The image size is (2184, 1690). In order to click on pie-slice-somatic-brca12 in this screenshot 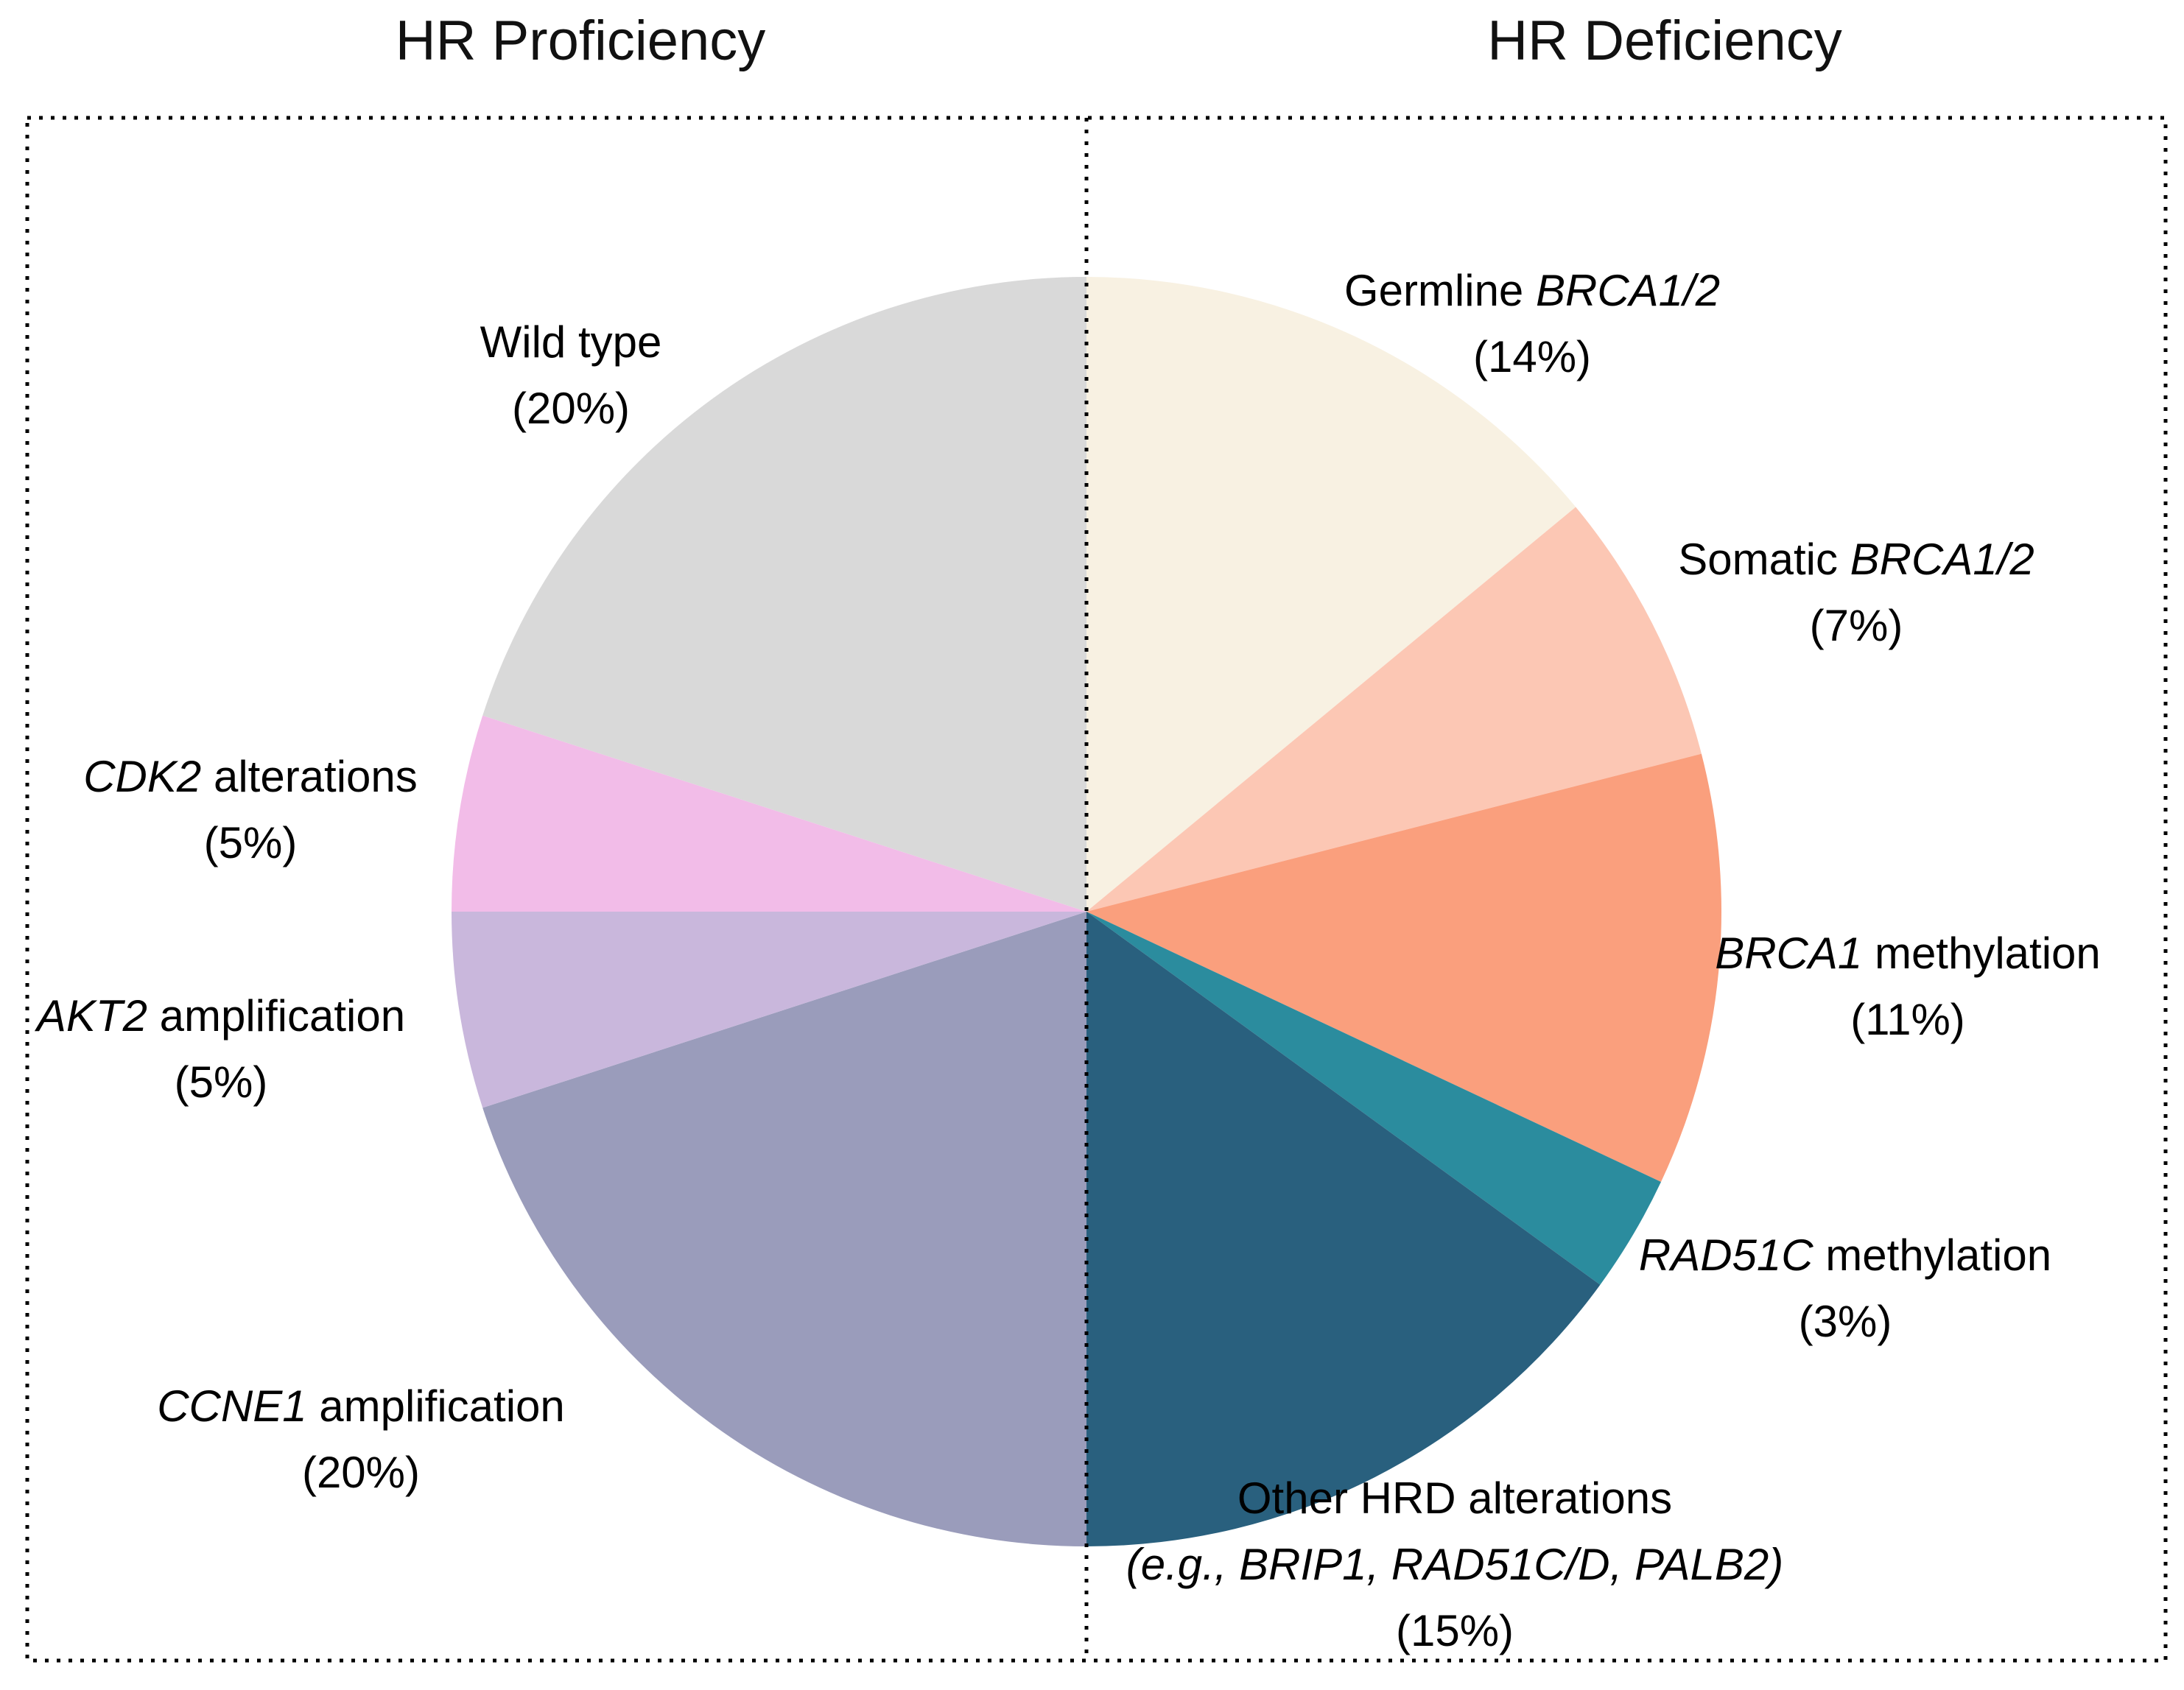, I will do `click(1394, 709)`.